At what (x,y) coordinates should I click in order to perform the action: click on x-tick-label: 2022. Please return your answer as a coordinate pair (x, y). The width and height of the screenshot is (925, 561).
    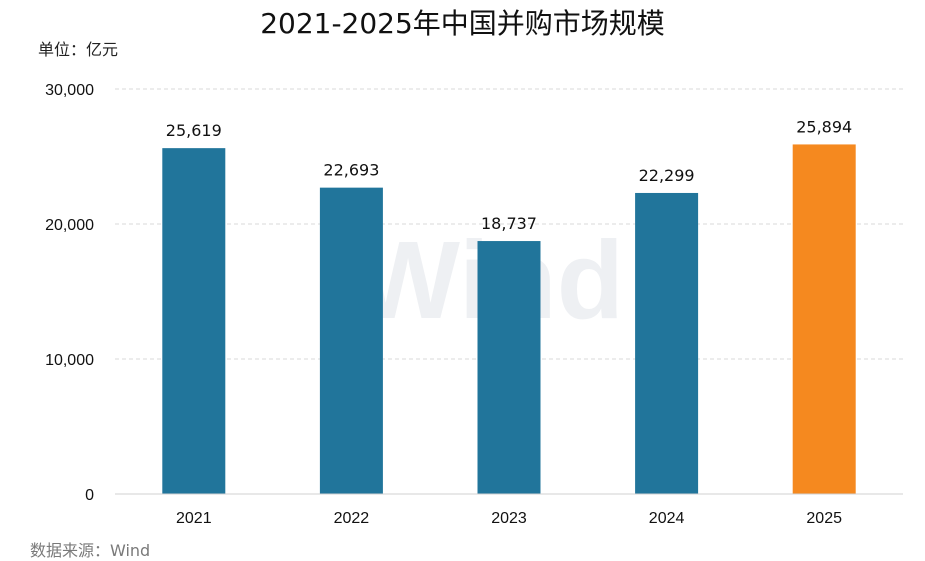
    Looking at the image, I should click on (352, 518).